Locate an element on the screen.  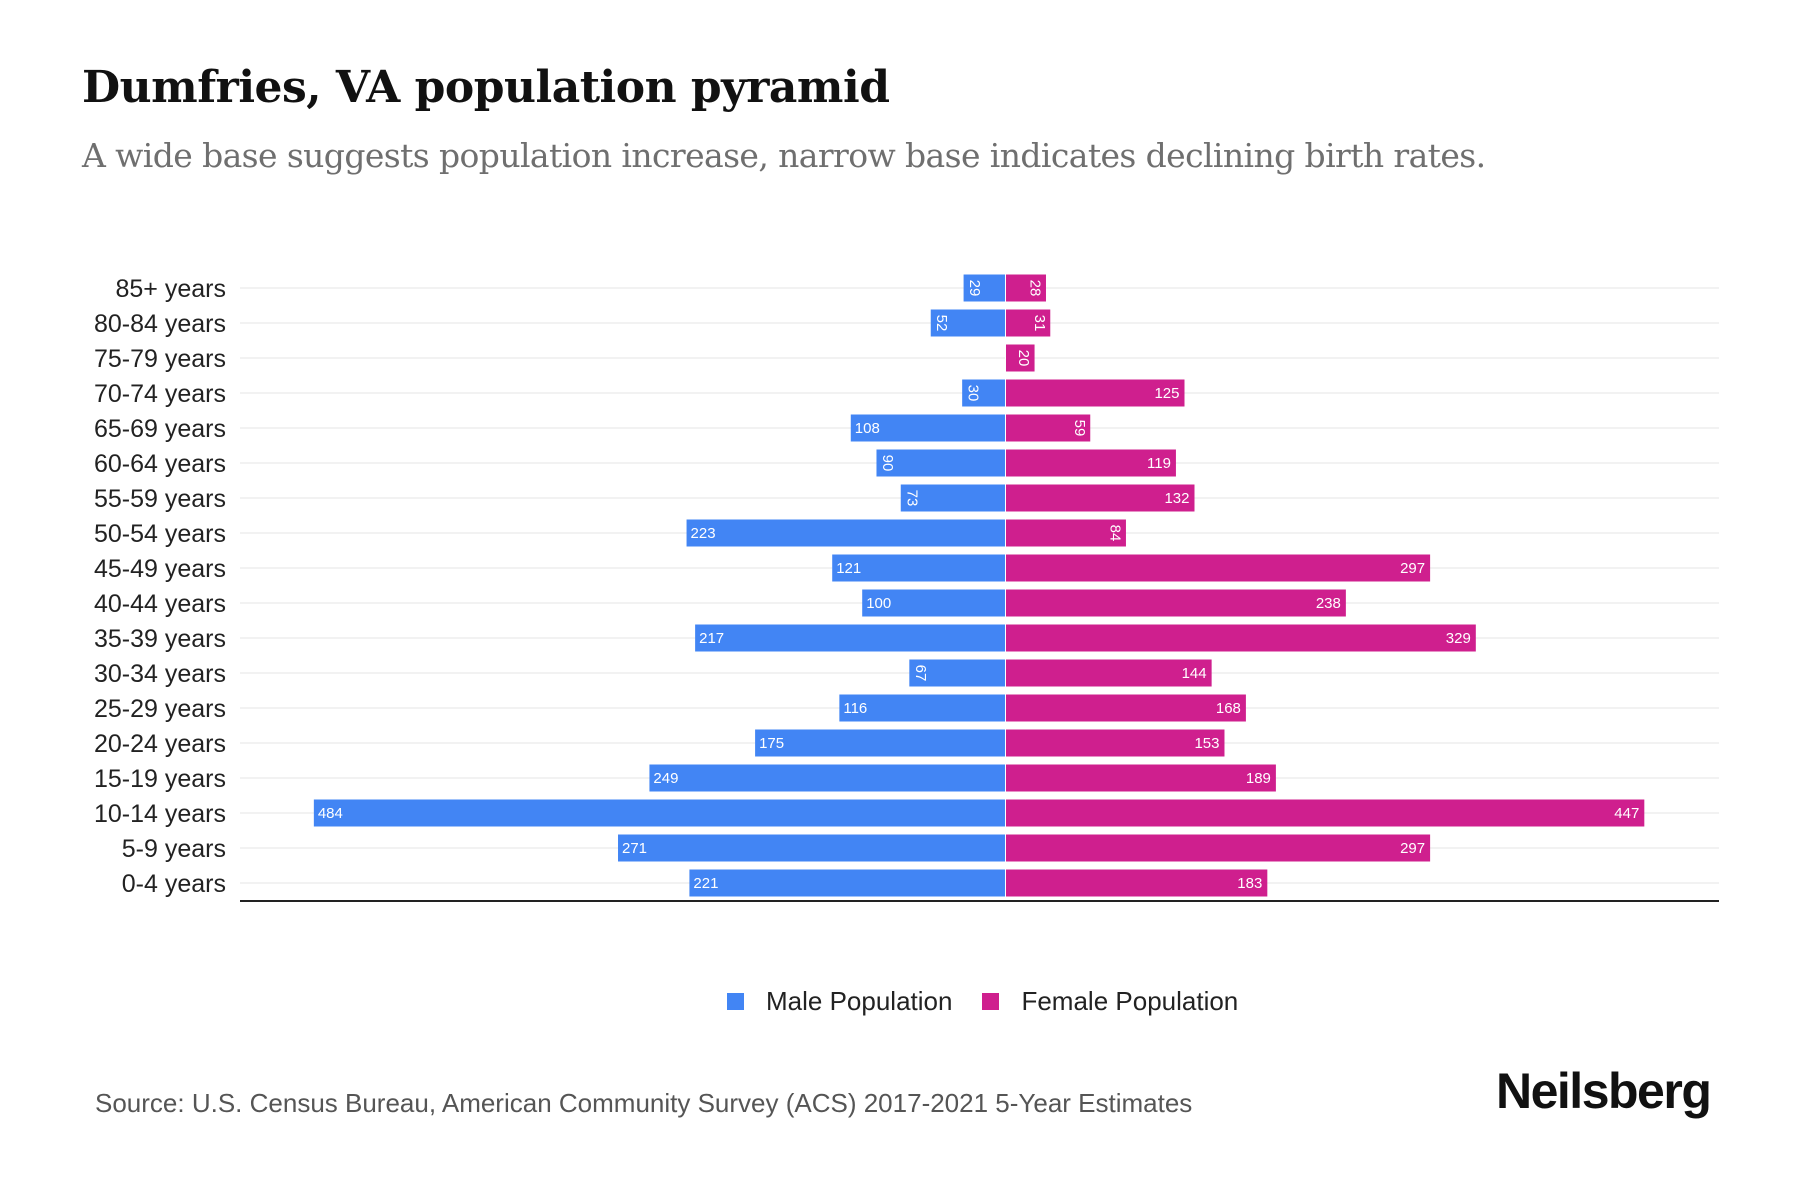
legend-item-male: Male Population is located at coordinates (839, 1001).